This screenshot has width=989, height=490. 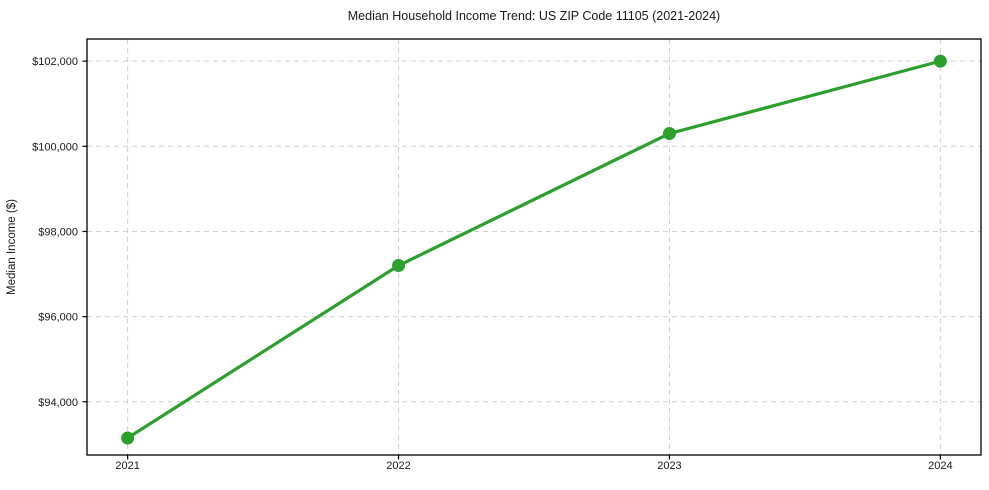 I want to click on x-axis-tick-labels: 2021 2022 2023 2024, so click(x=533, y=466).